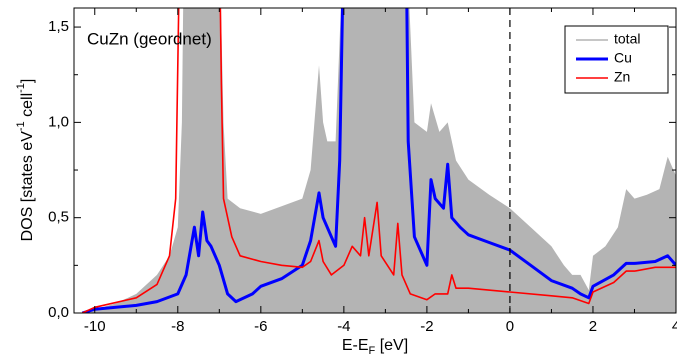 Image resolution: width=677 pixels, height=363 pixels. I want to click on x-tick-label: -10, so click(95, 326).